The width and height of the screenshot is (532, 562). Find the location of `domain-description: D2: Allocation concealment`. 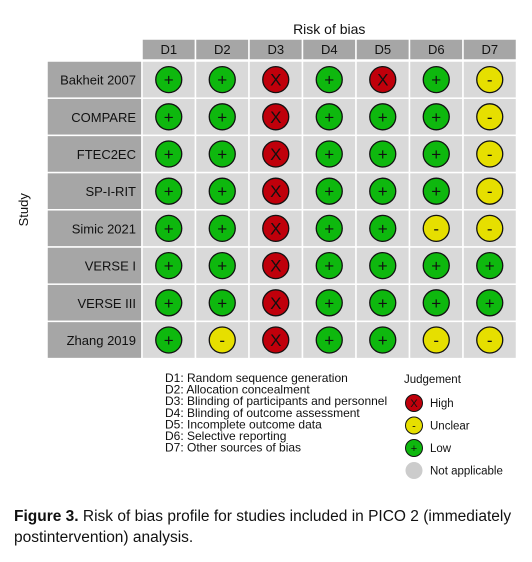

domain-description: D2: Allocation concealment is located at coordinates (237, 390).